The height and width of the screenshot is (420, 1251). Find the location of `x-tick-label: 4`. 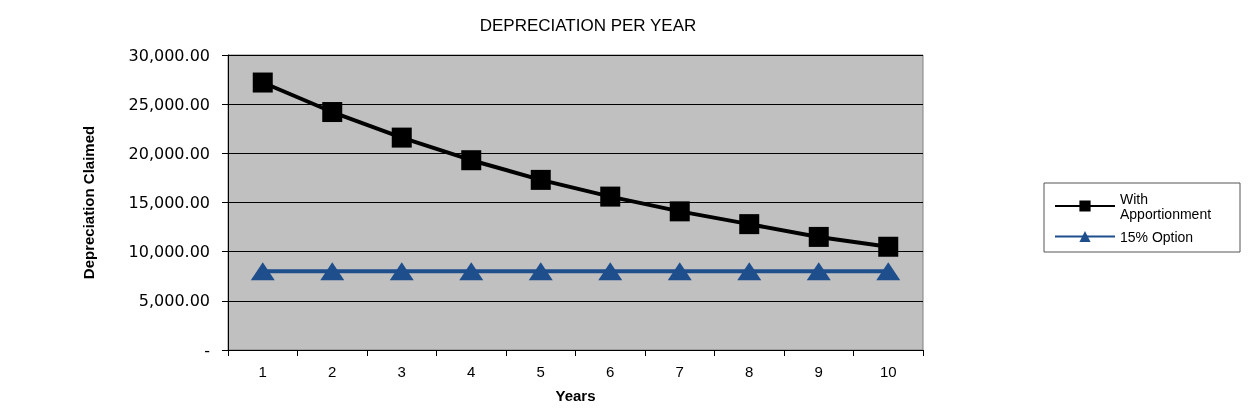

x-tick-label: 4 is located at coordinates (471, 371).